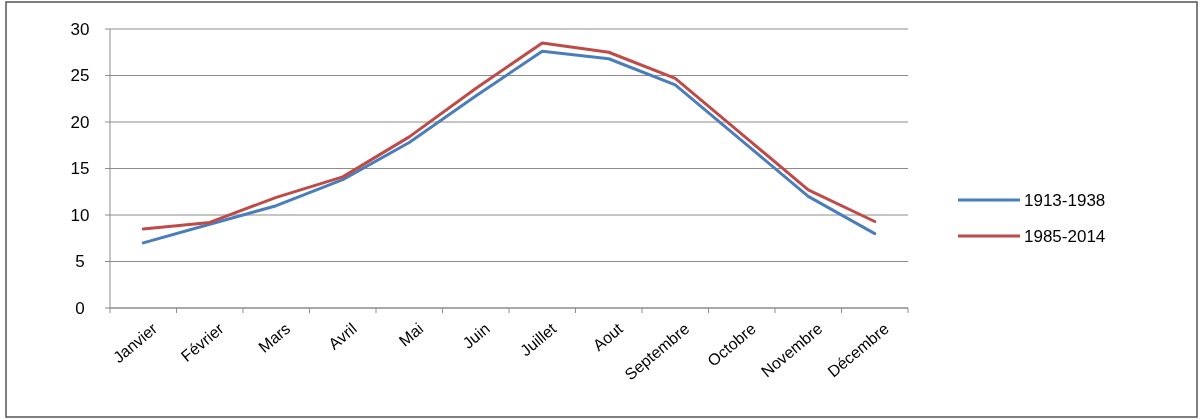  I want to click on y-tick-label: 0, so click(80, 308).